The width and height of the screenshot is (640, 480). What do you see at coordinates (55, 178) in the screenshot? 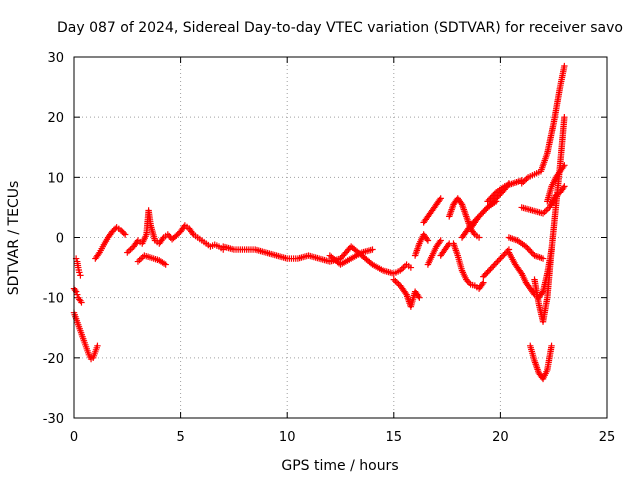
I see `y-tick-label: 10` at bounding box center [55, 178].